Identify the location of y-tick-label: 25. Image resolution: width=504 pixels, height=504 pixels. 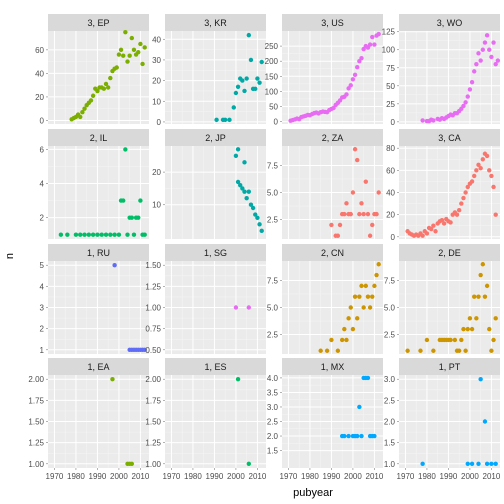
(390, 104).